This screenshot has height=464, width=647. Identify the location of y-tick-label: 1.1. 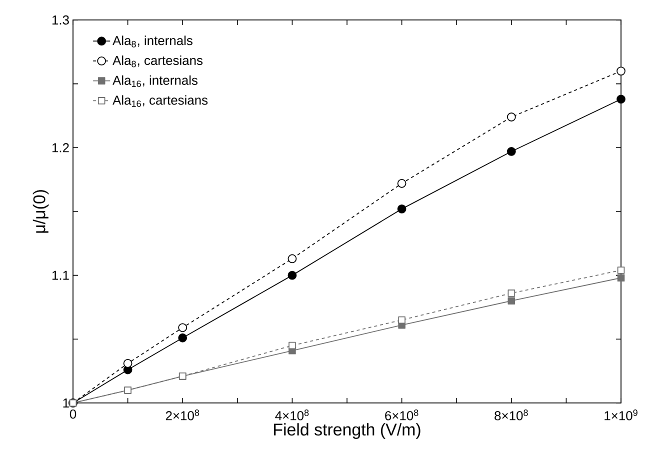
(60, 275).